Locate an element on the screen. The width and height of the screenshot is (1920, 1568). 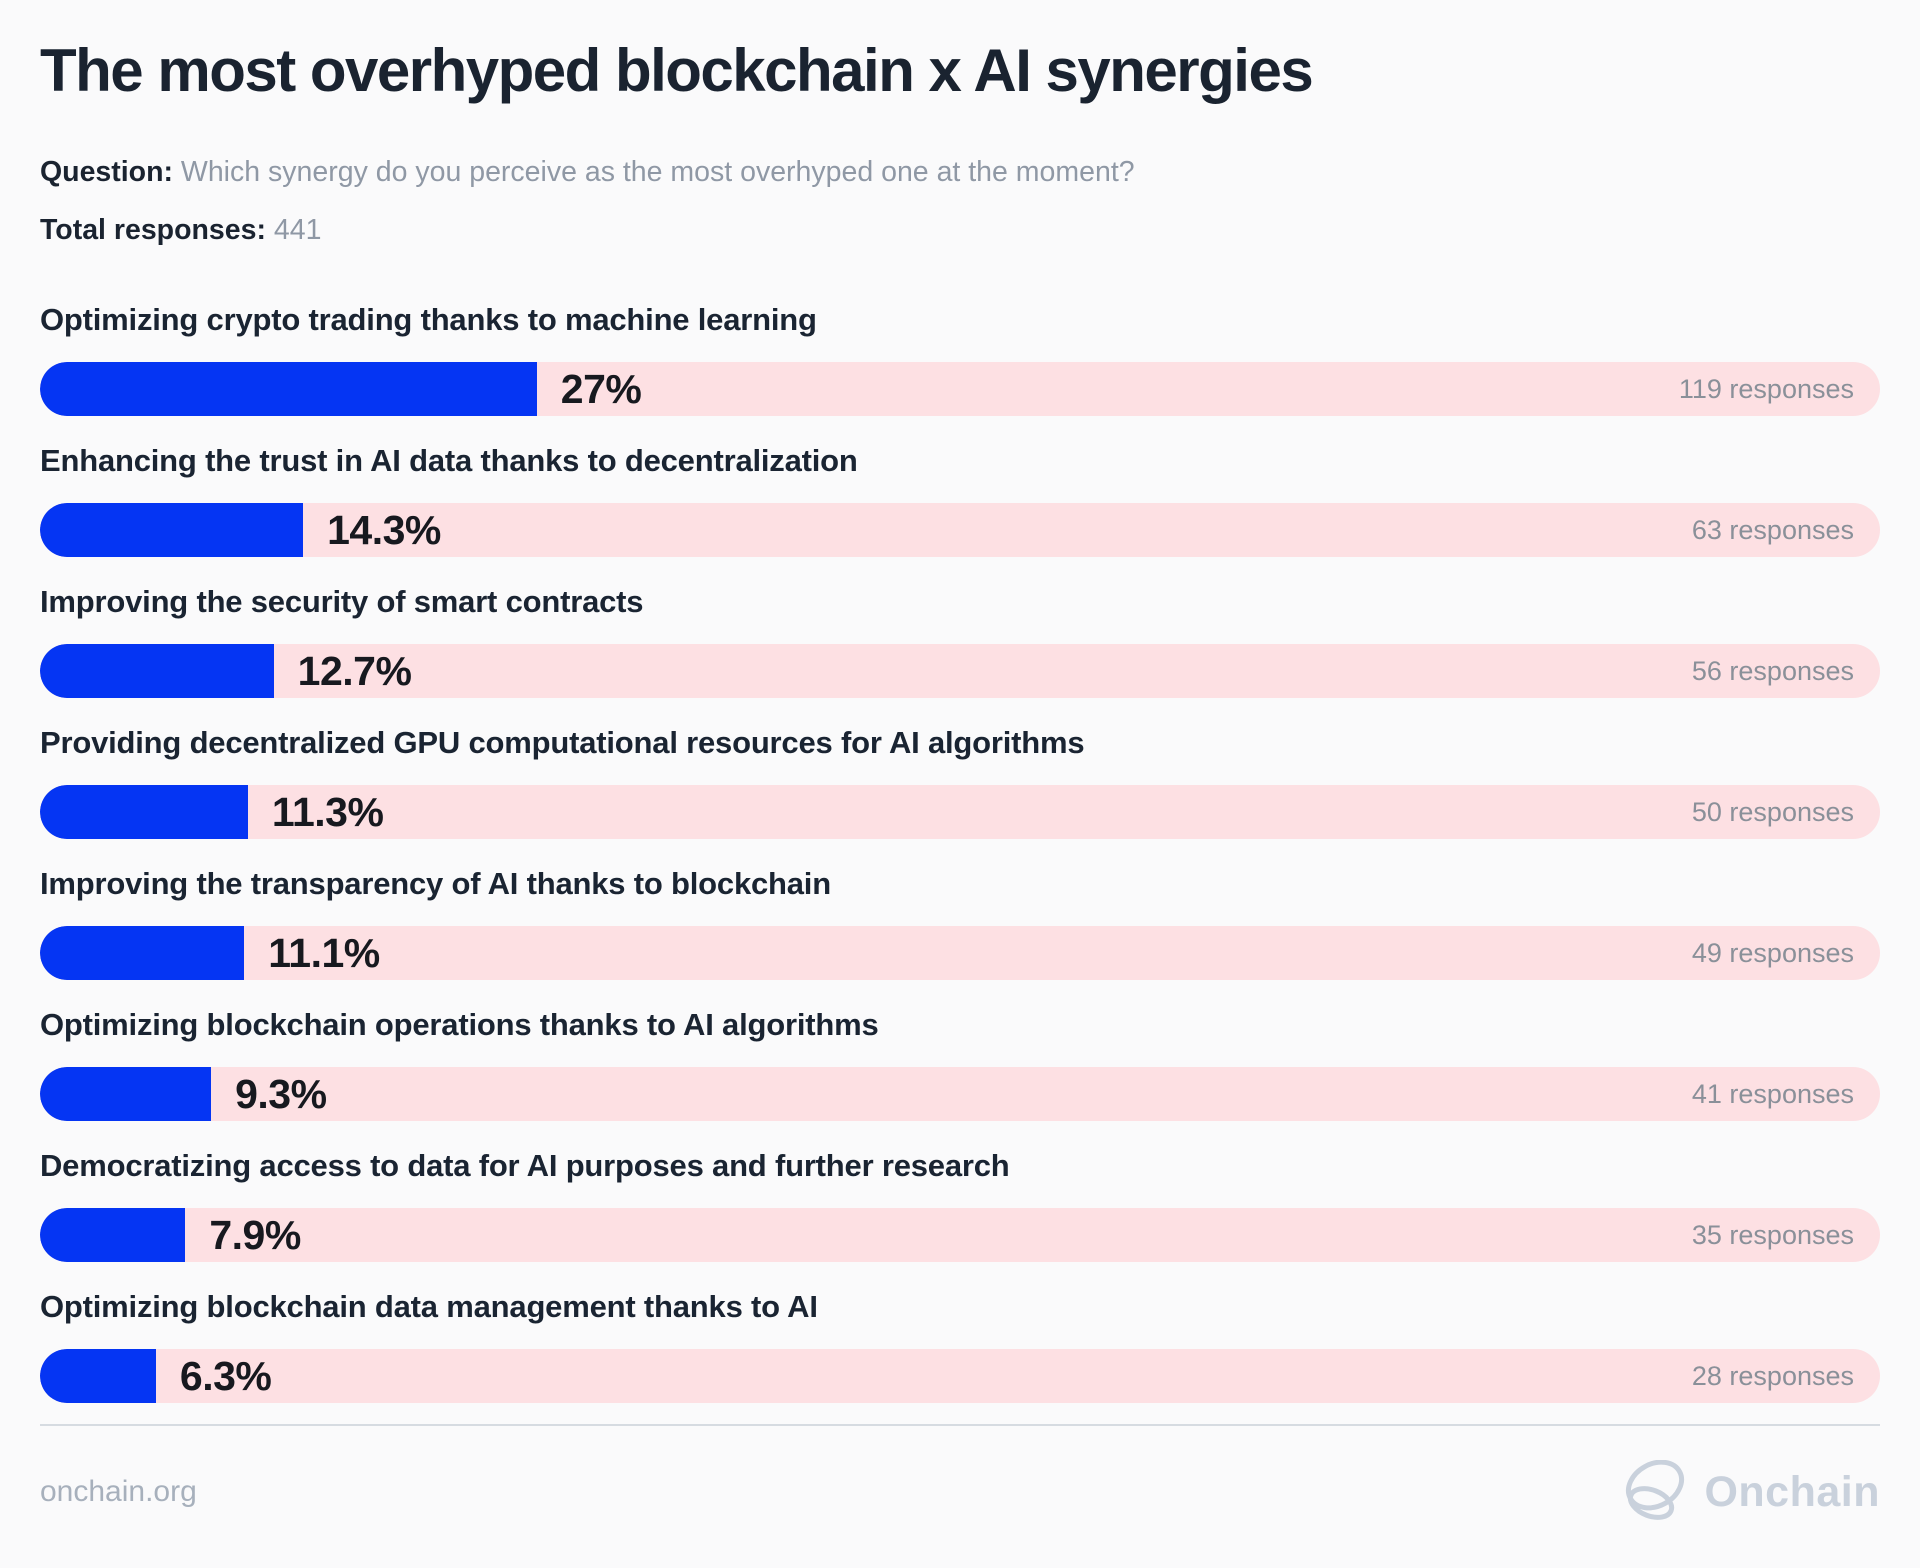
bar-percentage: 11.1% is located at coordinates (324, 952).